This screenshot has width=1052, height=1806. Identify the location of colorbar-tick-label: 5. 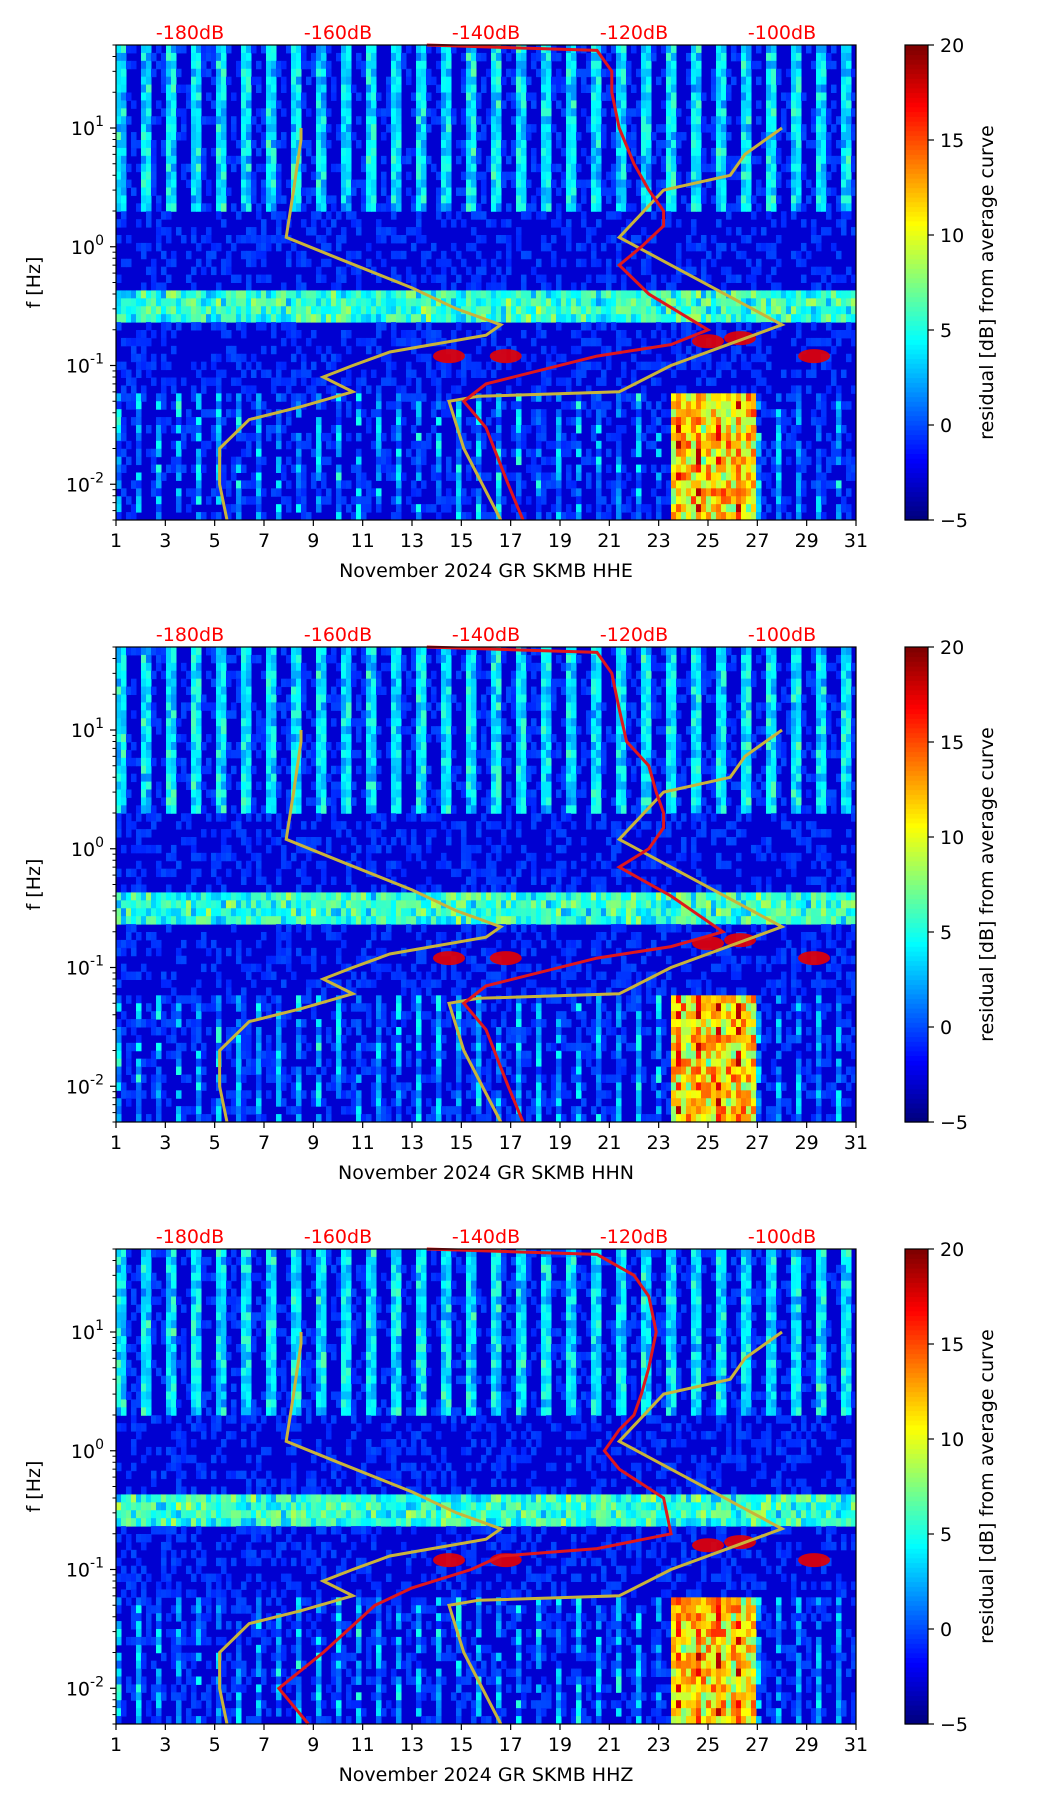
(946, 933).